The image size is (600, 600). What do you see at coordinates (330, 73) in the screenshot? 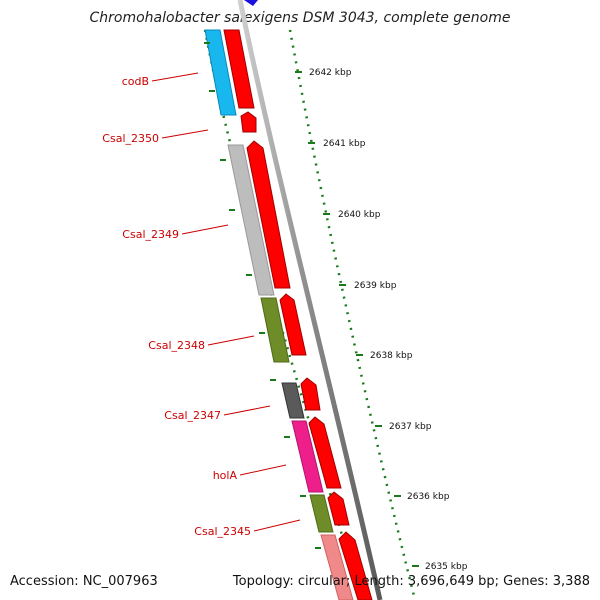
I see `tick-label-2642: 2642 kbp` at bounding box center [330, 73].